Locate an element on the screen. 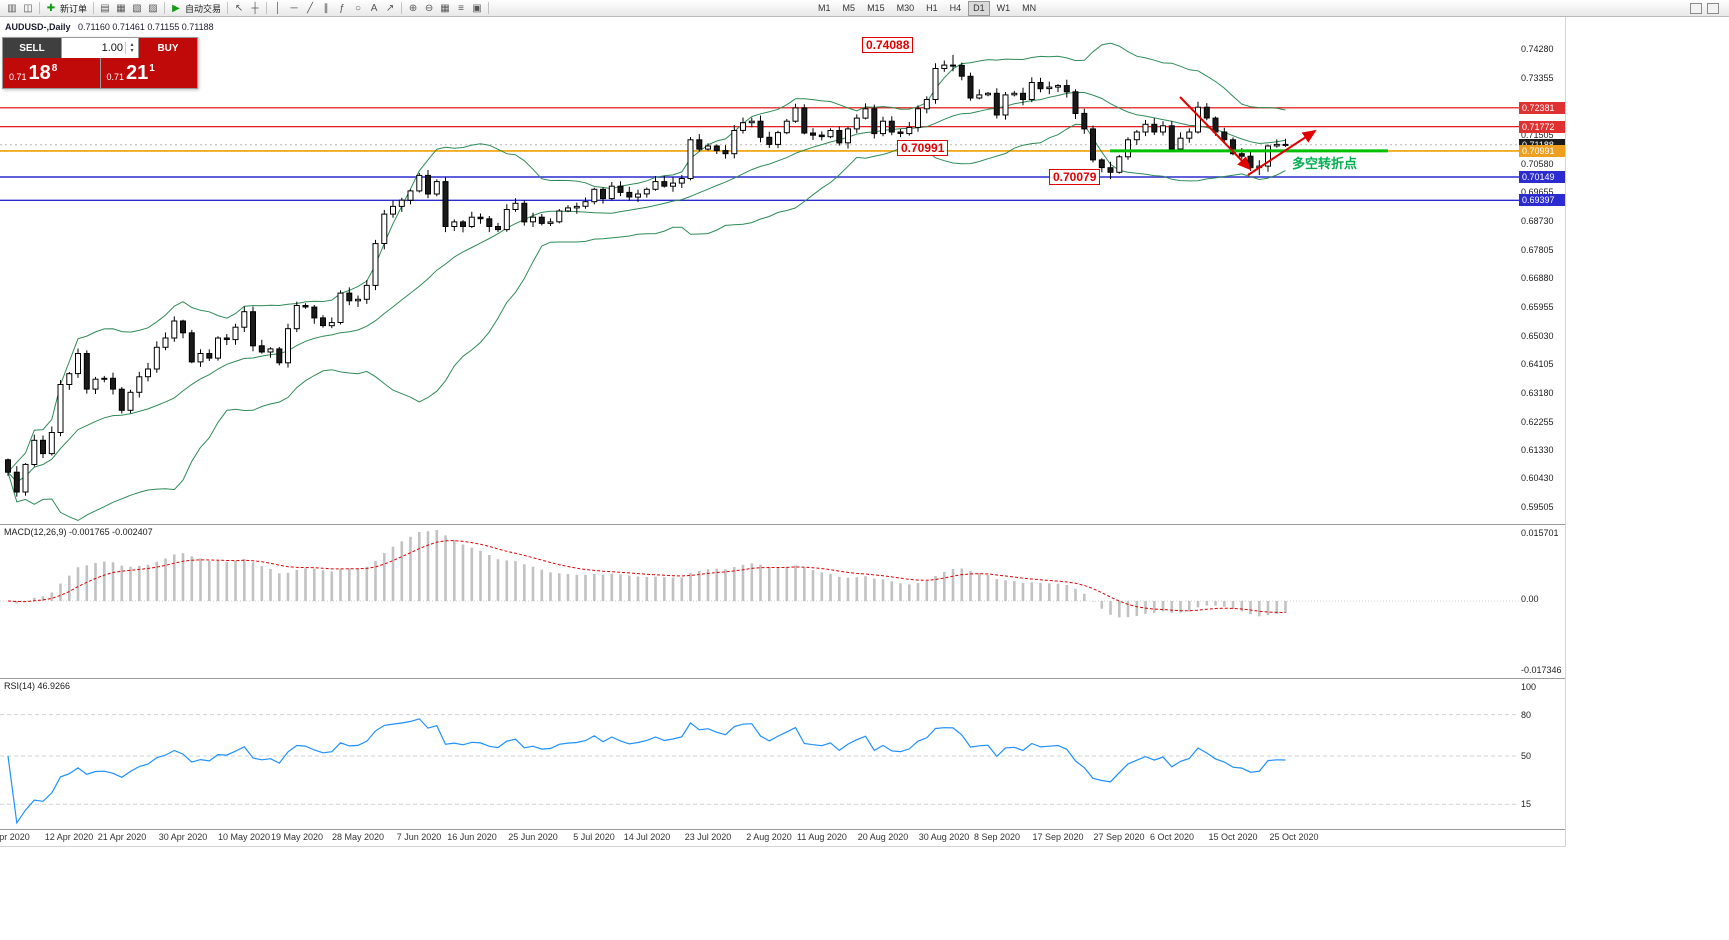  rsi-axis-label: 15 is located at coordinates (1526, 804).